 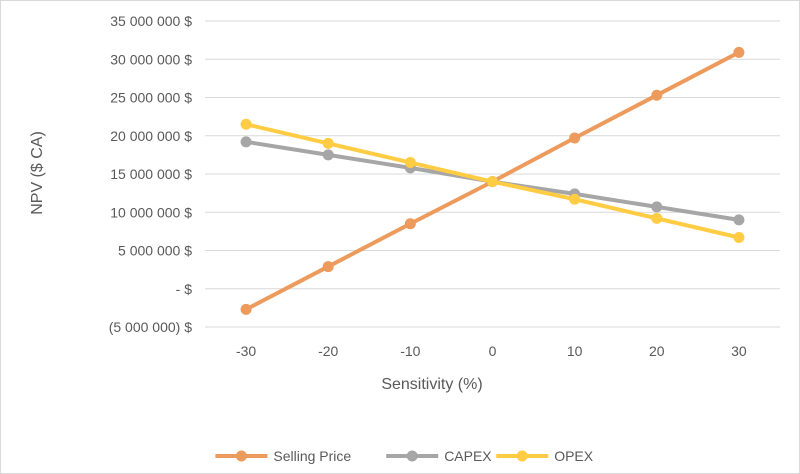 I want to click on x-tick-label: -30, so click(x=246, y=351).